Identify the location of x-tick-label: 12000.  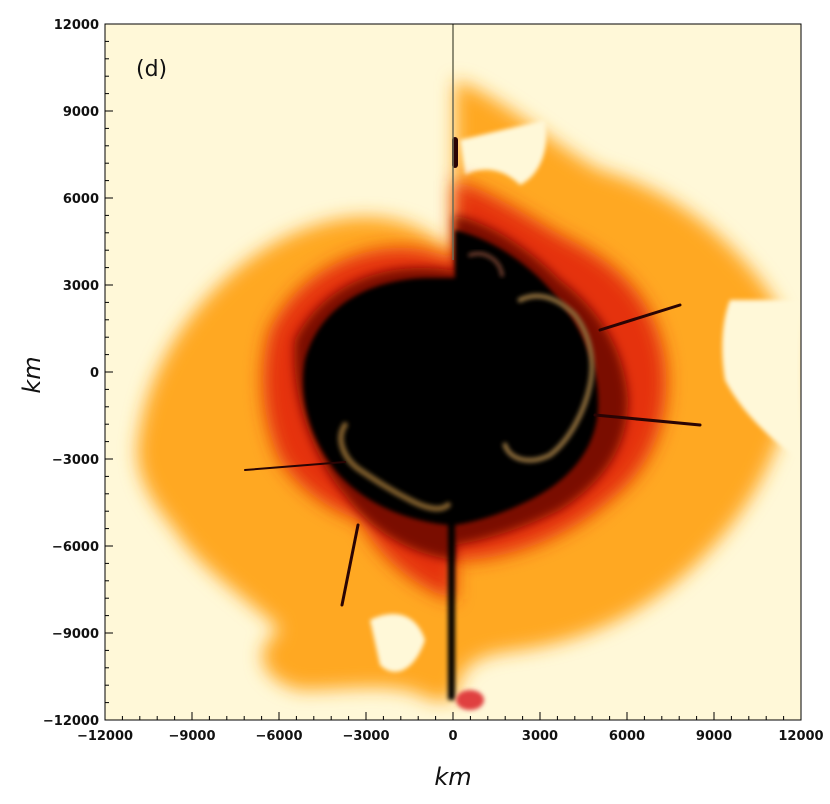
(800, 736).